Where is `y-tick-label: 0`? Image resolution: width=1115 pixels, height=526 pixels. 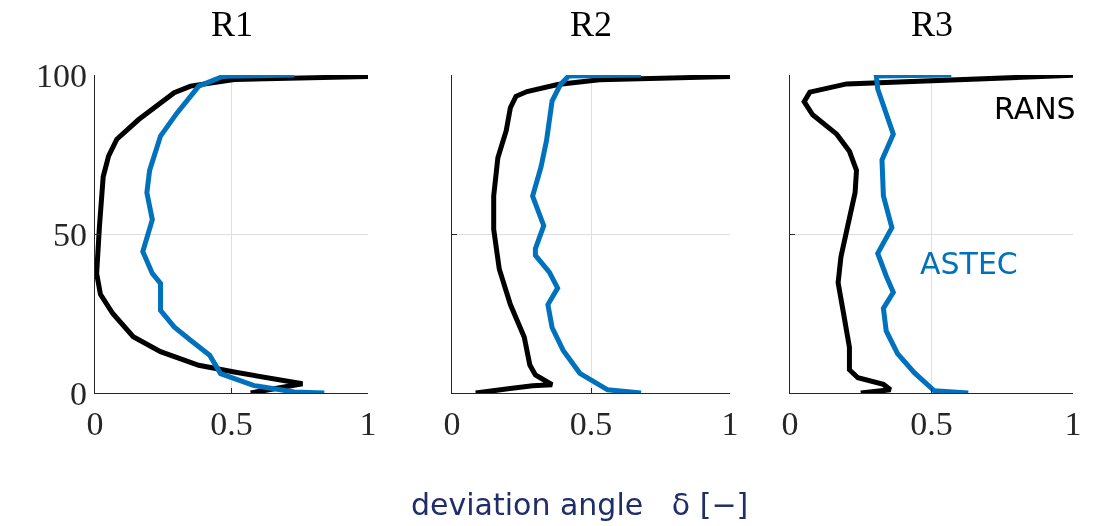
y-tick-label: 0 is located at coordinates (79, 393).